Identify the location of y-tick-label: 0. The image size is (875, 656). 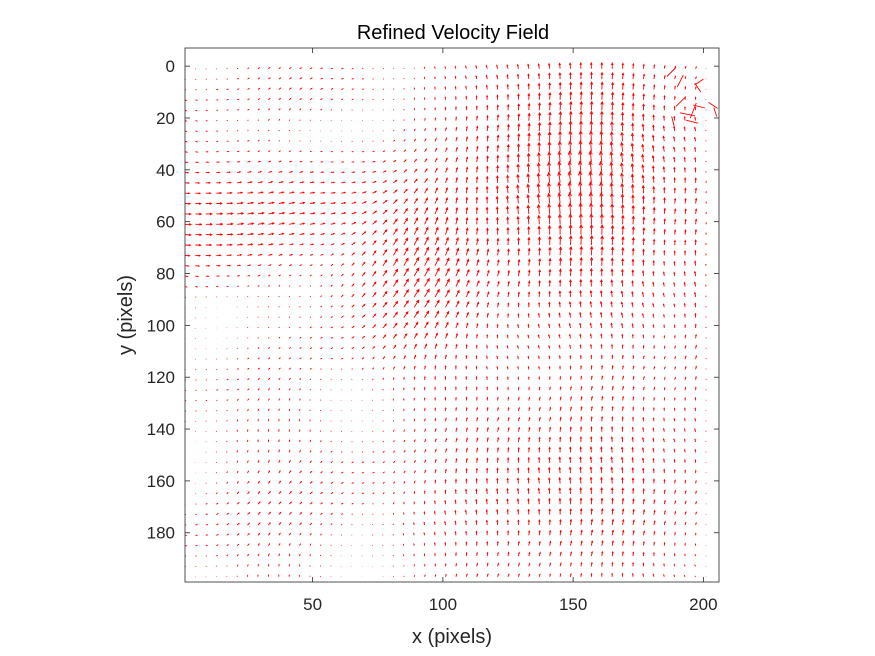
(170, 66).